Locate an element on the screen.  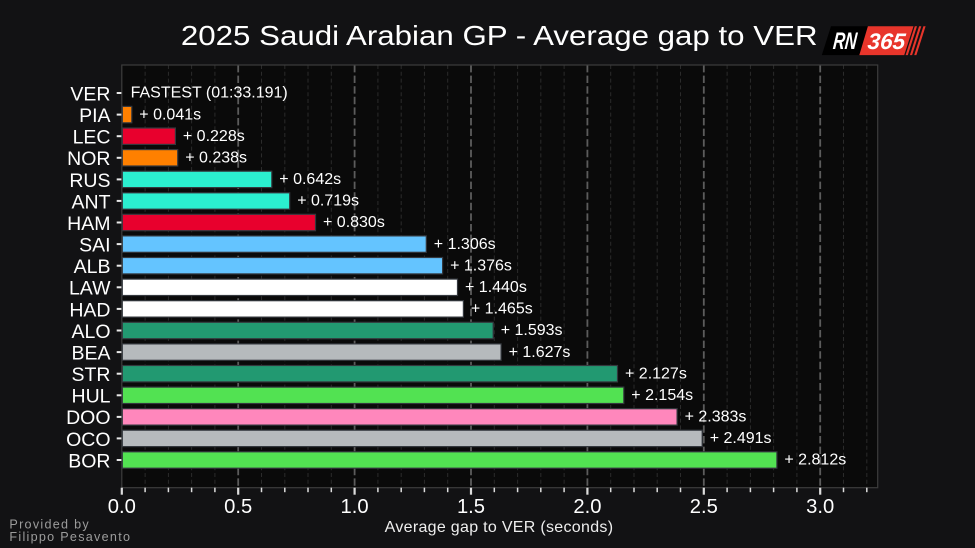
svg-text: + 0.238s is located at coordinates (216, 158).